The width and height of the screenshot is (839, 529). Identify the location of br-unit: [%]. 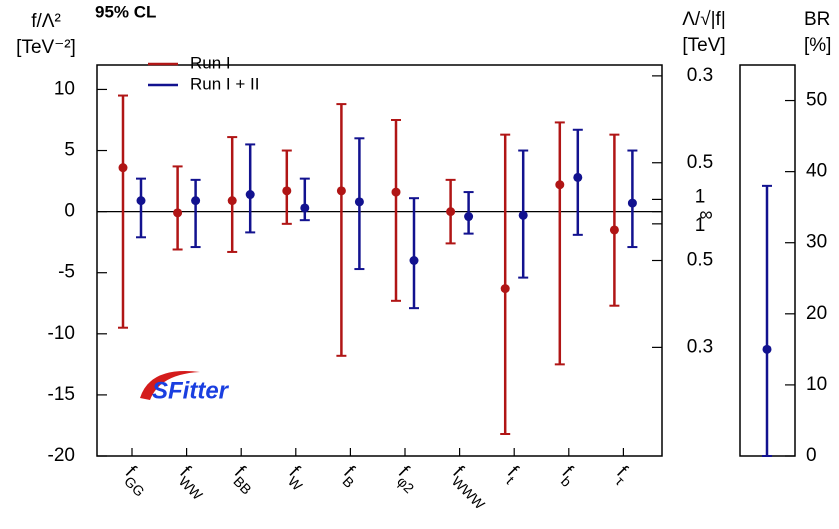
(817, 45).